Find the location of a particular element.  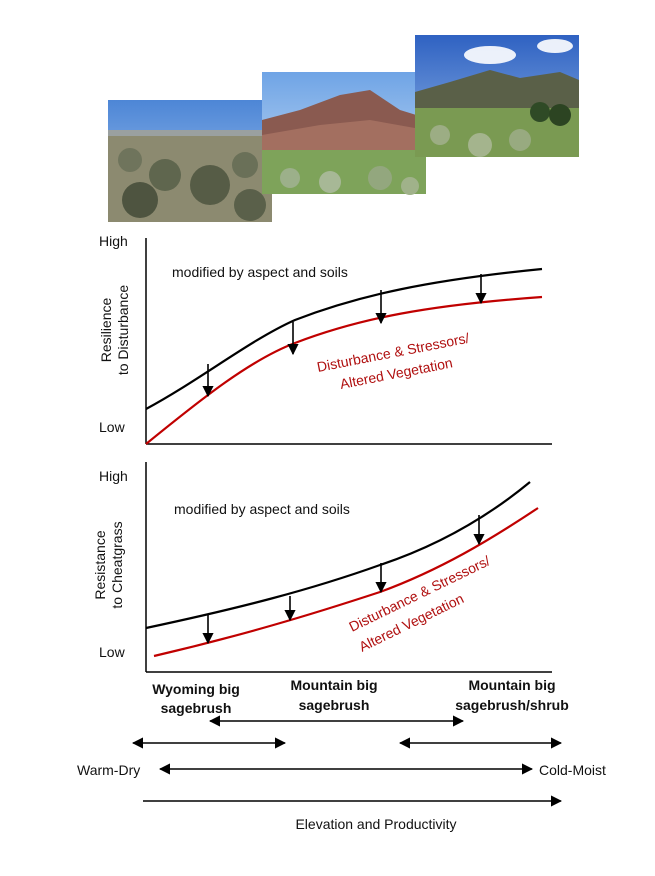

y-axis-label-line1: Resilience is located at coordinates (106, 329).